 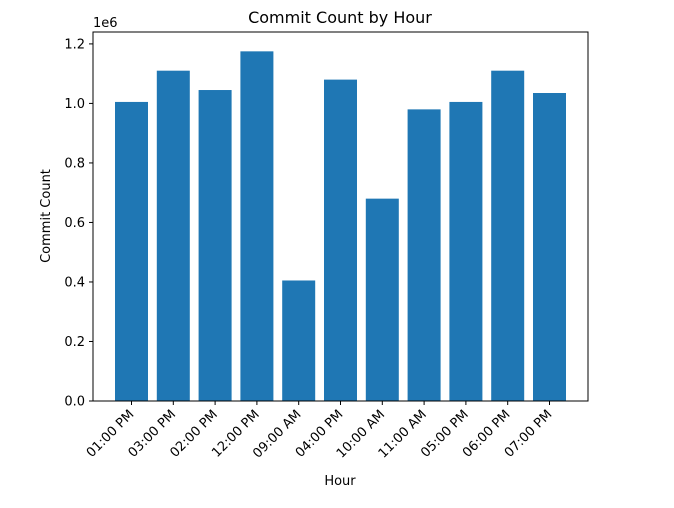 I want to click on chart-title: Commit Count by Hour, so click(x=340, y=17).